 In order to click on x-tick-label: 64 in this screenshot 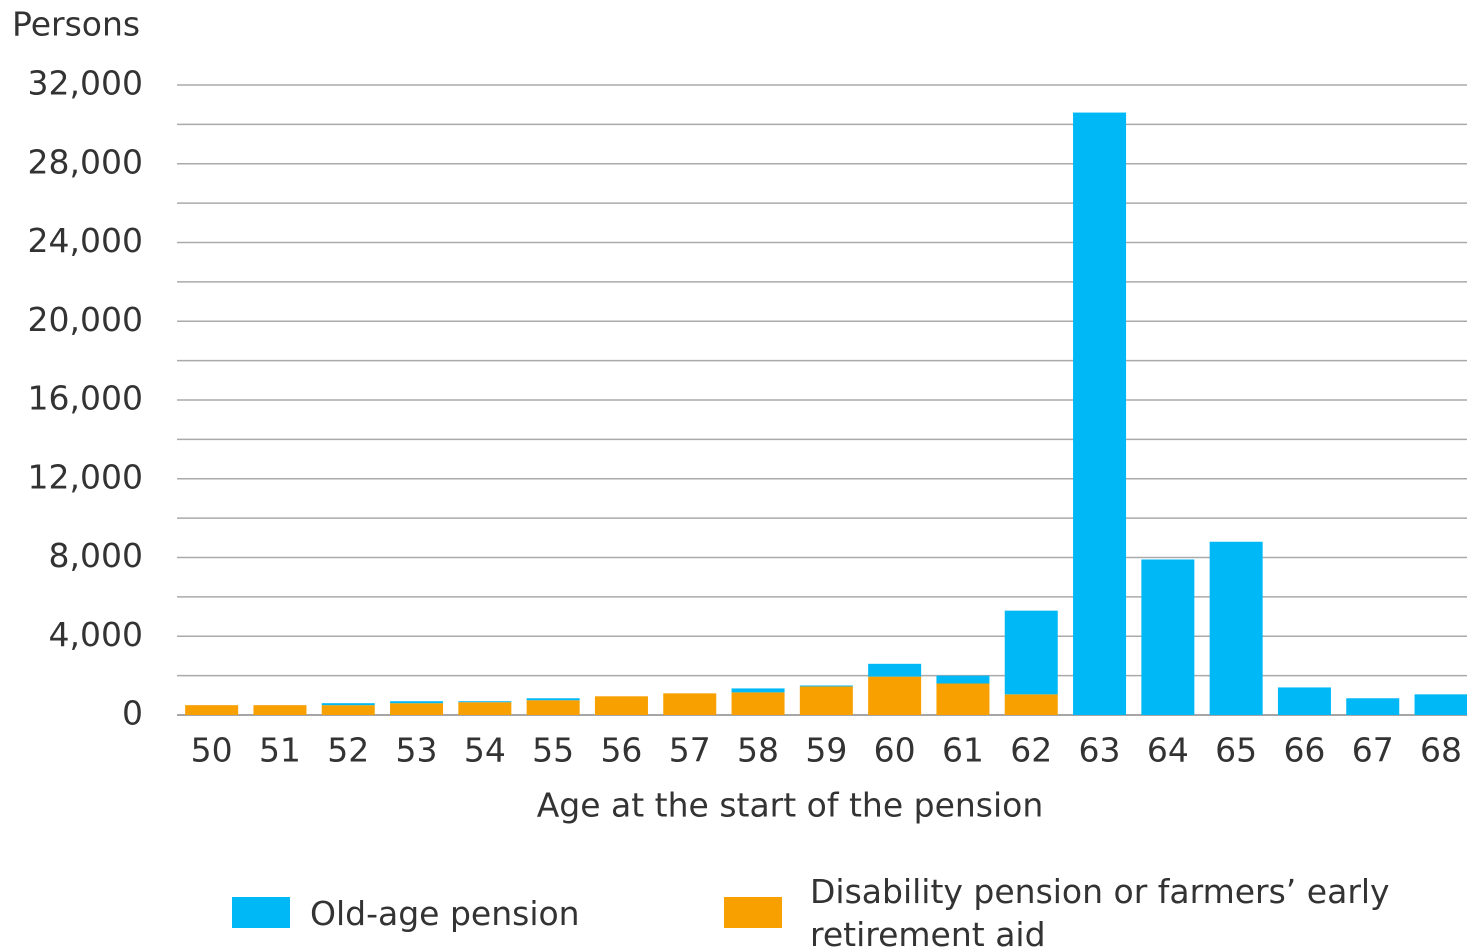, I will do `click(1168, 750)`.